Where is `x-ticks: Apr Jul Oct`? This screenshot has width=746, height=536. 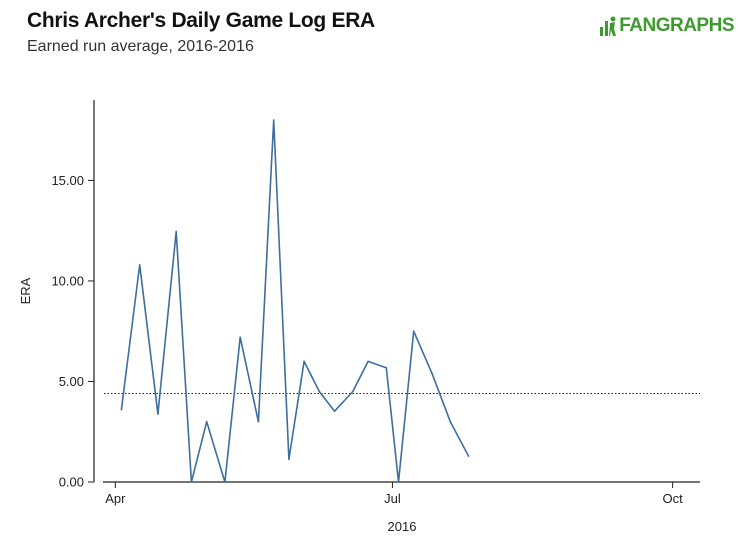 x-ticks: Apr Jul Oct is located at coordinates (394, 494).